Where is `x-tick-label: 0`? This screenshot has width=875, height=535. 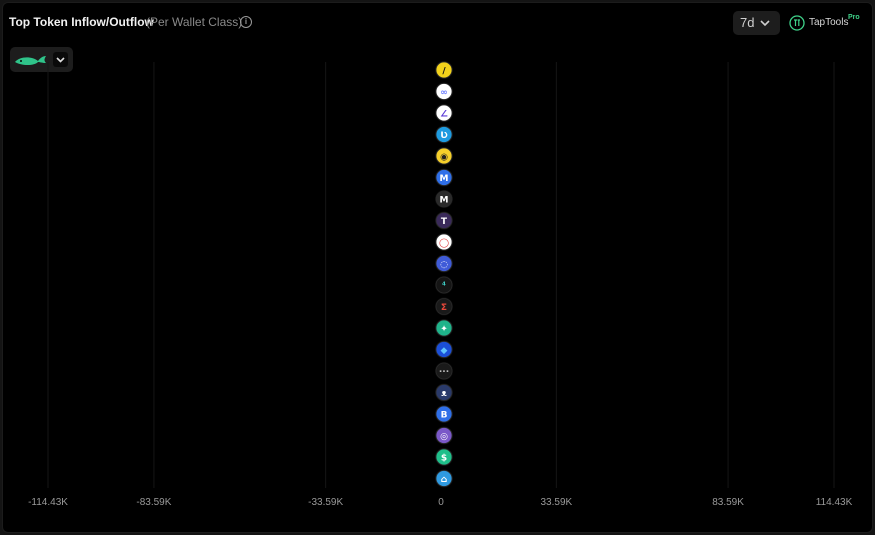 x-tick-label: 0 is located at coordinates (441, 502).